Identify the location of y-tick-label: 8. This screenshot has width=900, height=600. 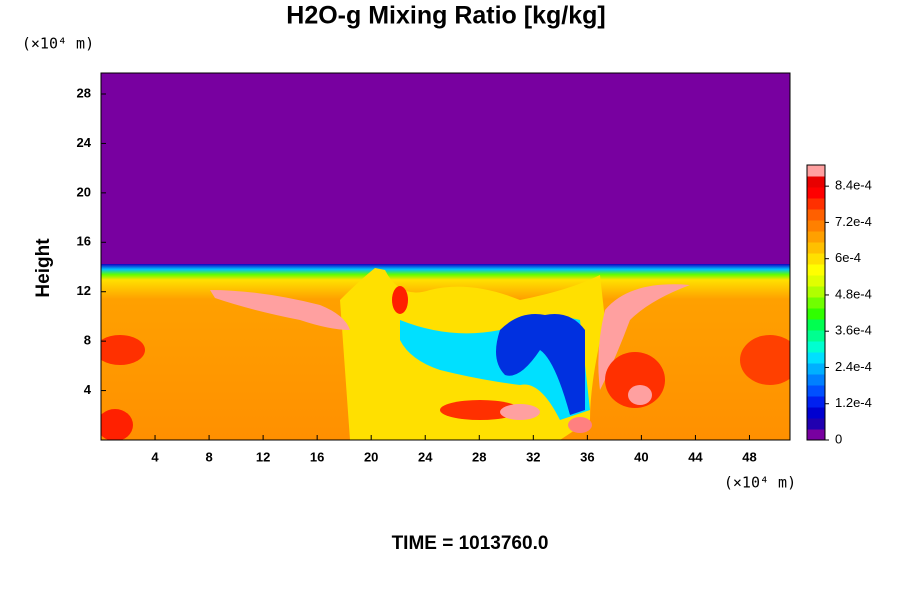
(87, 340).